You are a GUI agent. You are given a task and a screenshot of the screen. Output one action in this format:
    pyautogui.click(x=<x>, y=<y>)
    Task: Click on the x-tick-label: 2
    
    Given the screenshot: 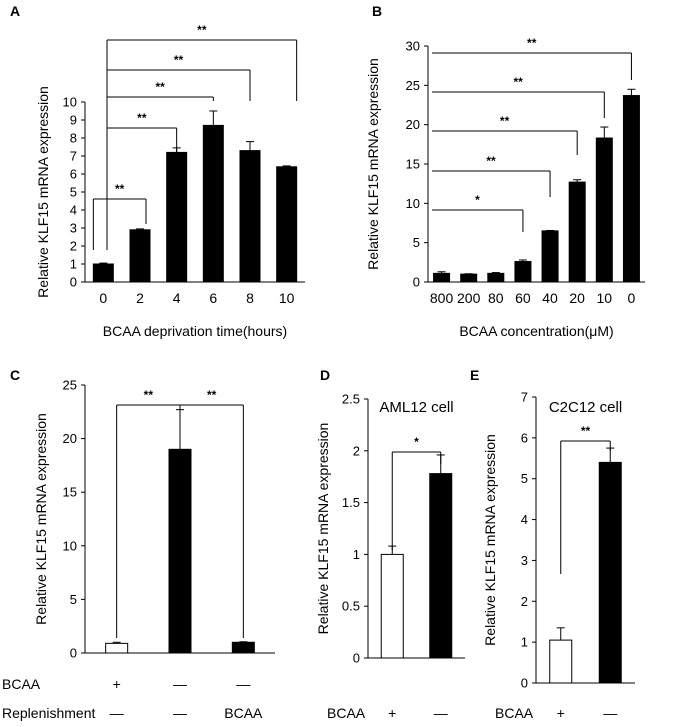 What is the action you would take?
    pyautogui.click(x=140, y=298)
    